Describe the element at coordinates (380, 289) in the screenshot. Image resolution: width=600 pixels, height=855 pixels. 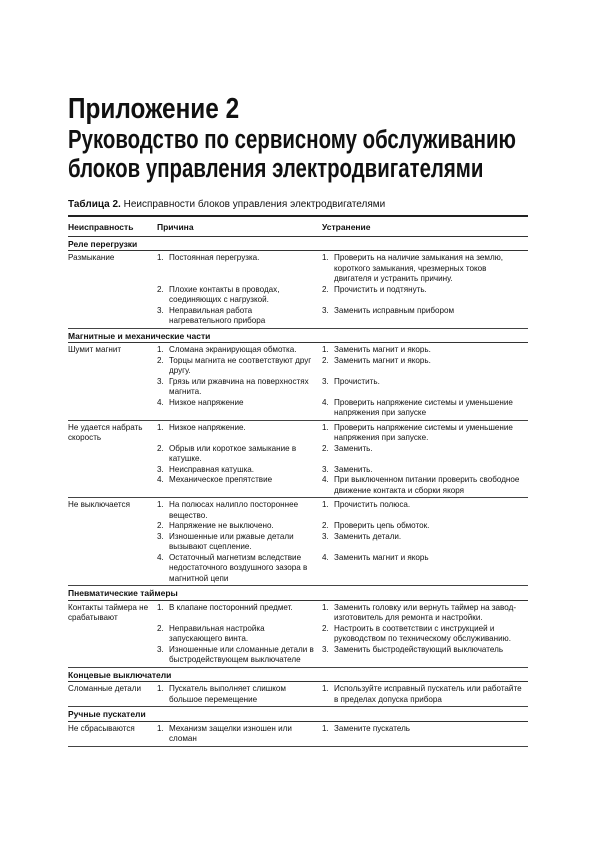
I see `fix-text: Прочистить и подтянуть.` at that location.